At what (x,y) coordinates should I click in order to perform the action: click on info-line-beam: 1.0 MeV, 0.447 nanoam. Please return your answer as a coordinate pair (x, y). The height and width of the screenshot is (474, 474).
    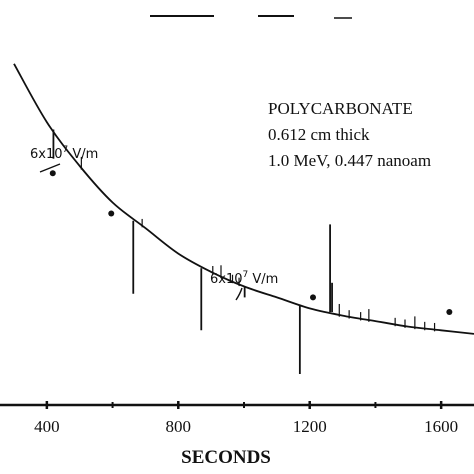
    Looking at the image, I should click on (349, 160).